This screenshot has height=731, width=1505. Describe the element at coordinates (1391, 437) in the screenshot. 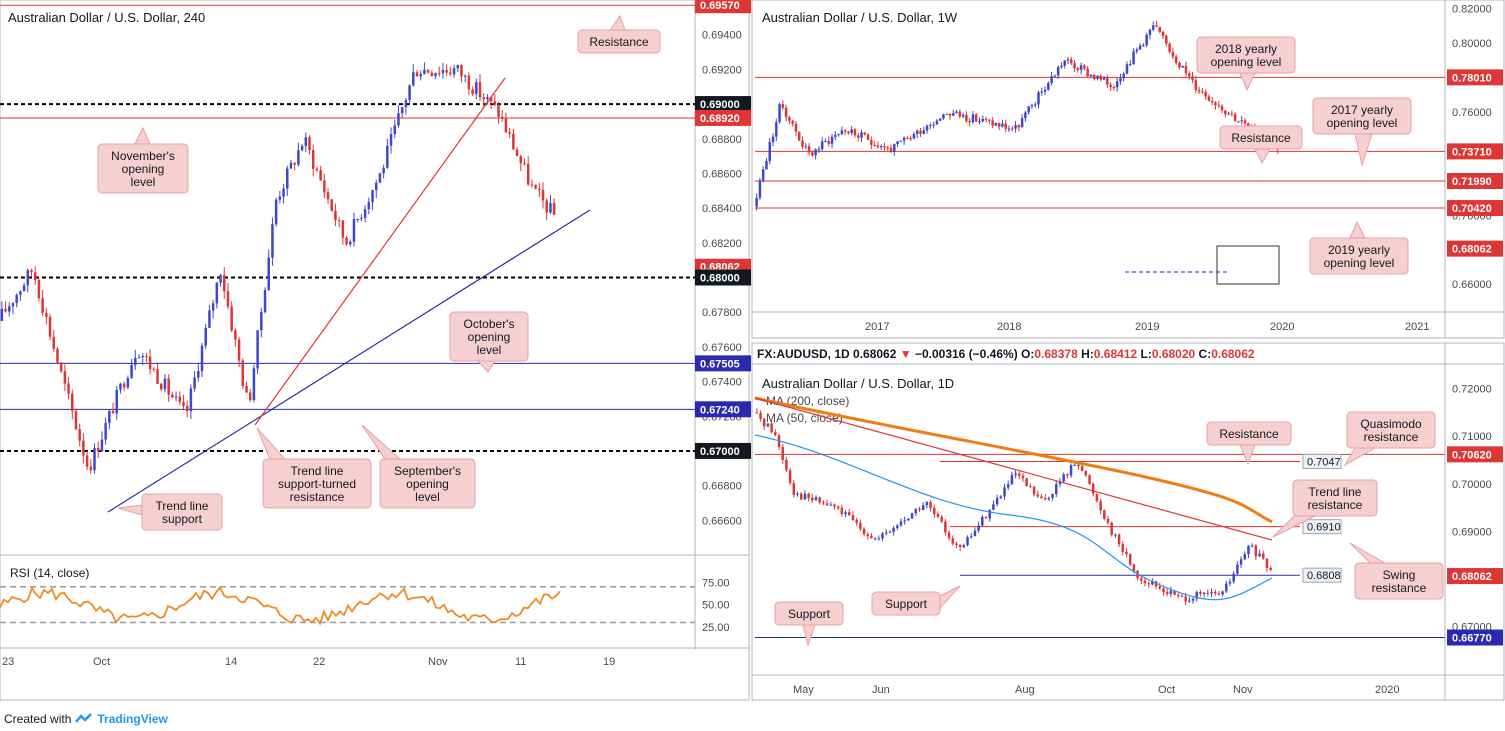

I see `callout-quasimodo-line: resistance` at that location.